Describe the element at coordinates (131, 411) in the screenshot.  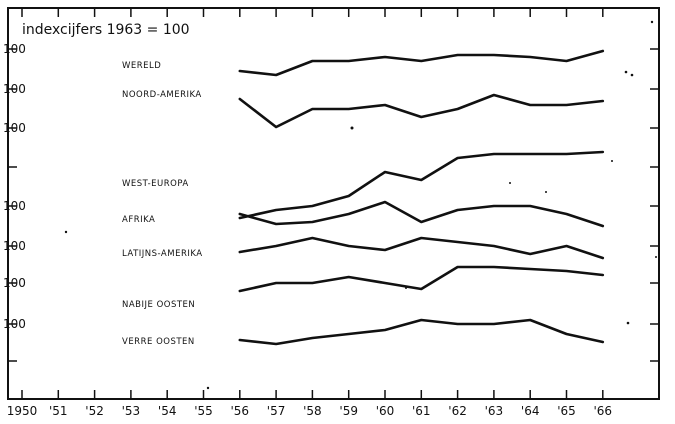
I see `x-tick-label: '53` at that location.